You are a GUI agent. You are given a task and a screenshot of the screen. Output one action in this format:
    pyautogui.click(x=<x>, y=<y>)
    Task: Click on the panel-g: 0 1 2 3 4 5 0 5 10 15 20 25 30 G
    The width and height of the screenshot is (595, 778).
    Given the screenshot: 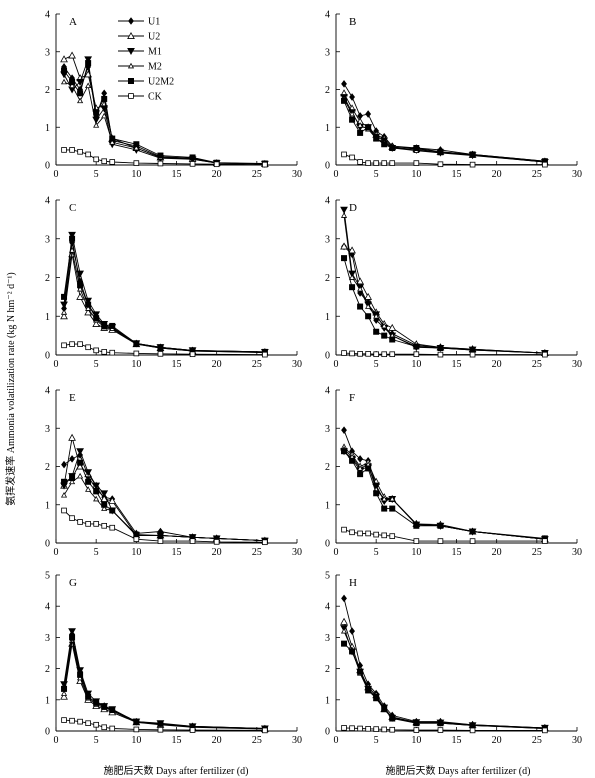 What is the action you would take?
    pyautogui.click(x=173, y=659)
    